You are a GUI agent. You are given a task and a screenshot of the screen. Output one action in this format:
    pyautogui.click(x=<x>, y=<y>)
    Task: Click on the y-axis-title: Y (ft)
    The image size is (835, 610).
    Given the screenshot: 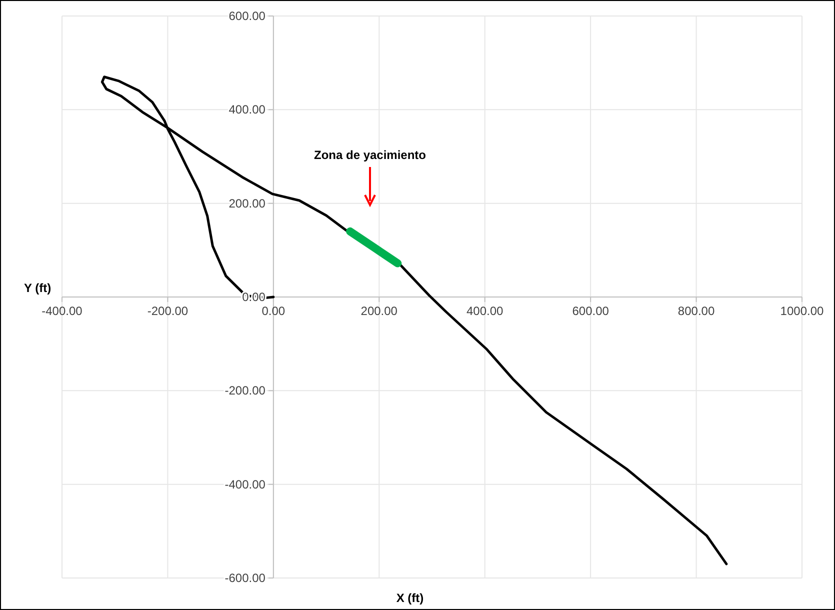 What is the action you would take?
    pyautogui.click(x=38, y=288)
    